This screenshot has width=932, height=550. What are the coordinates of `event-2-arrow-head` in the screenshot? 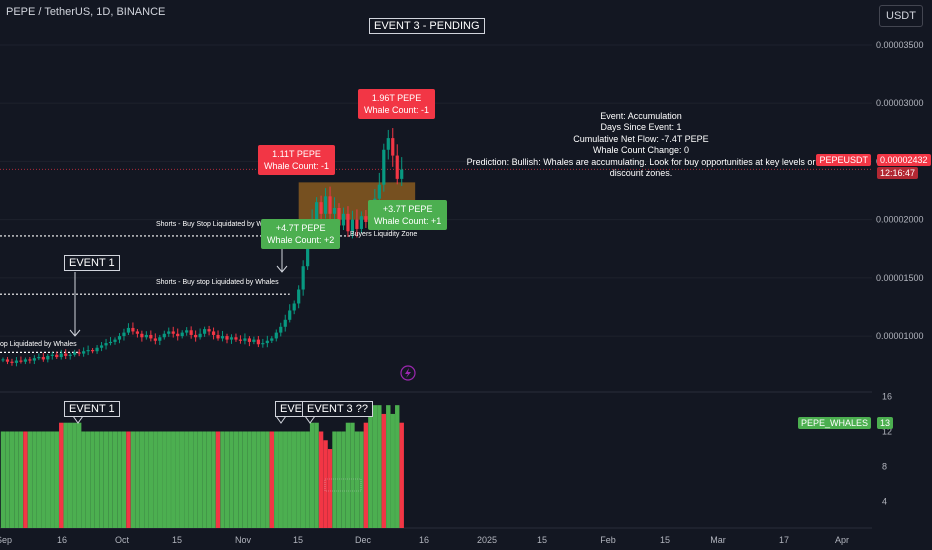 It's located at (282, 269).